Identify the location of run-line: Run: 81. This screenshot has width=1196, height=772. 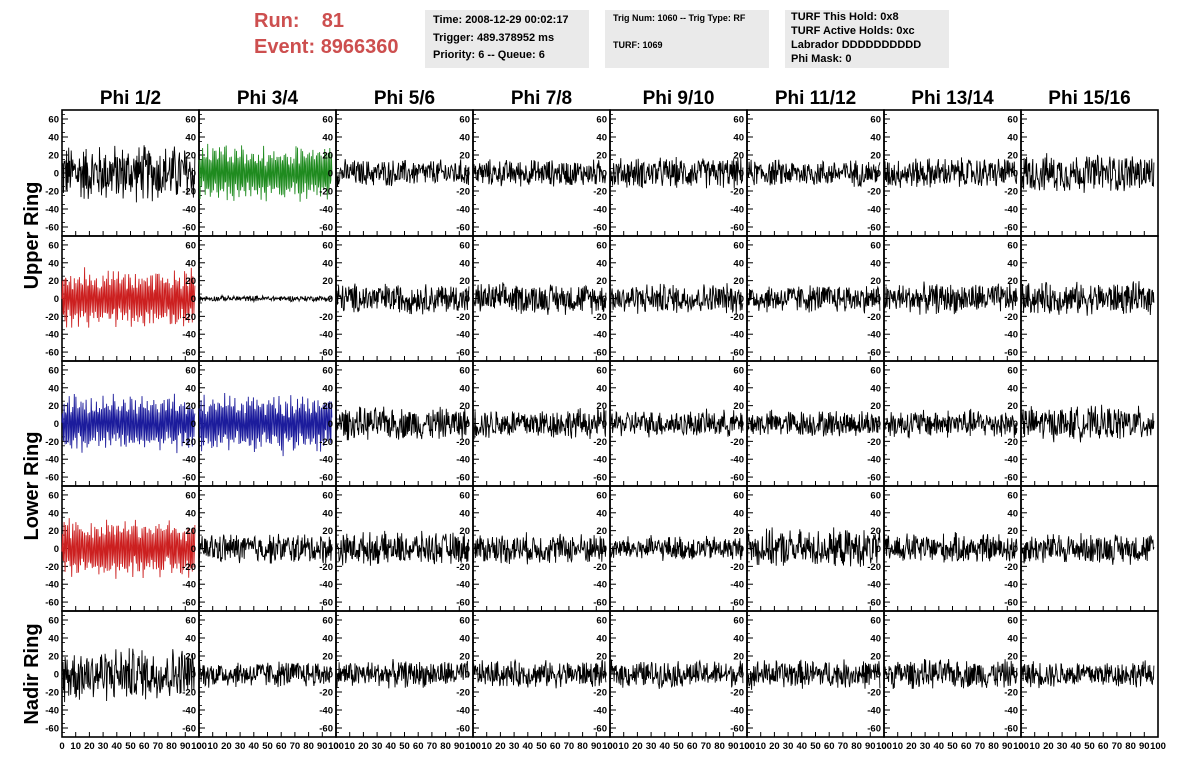
(326, 21).